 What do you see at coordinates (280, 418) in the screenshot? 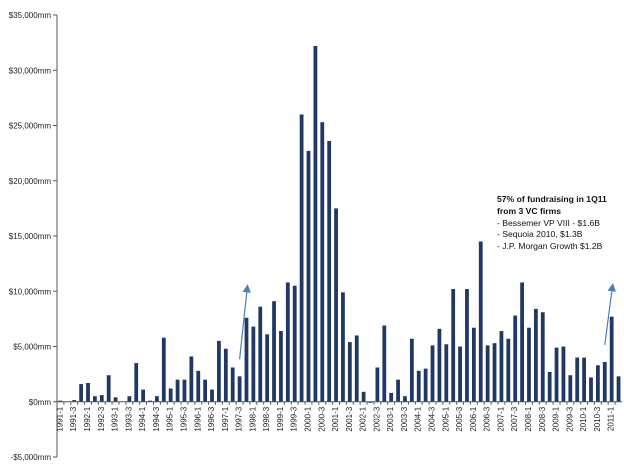
I see `x-tick-label: 1999-1` at bounding box center [280, 418].